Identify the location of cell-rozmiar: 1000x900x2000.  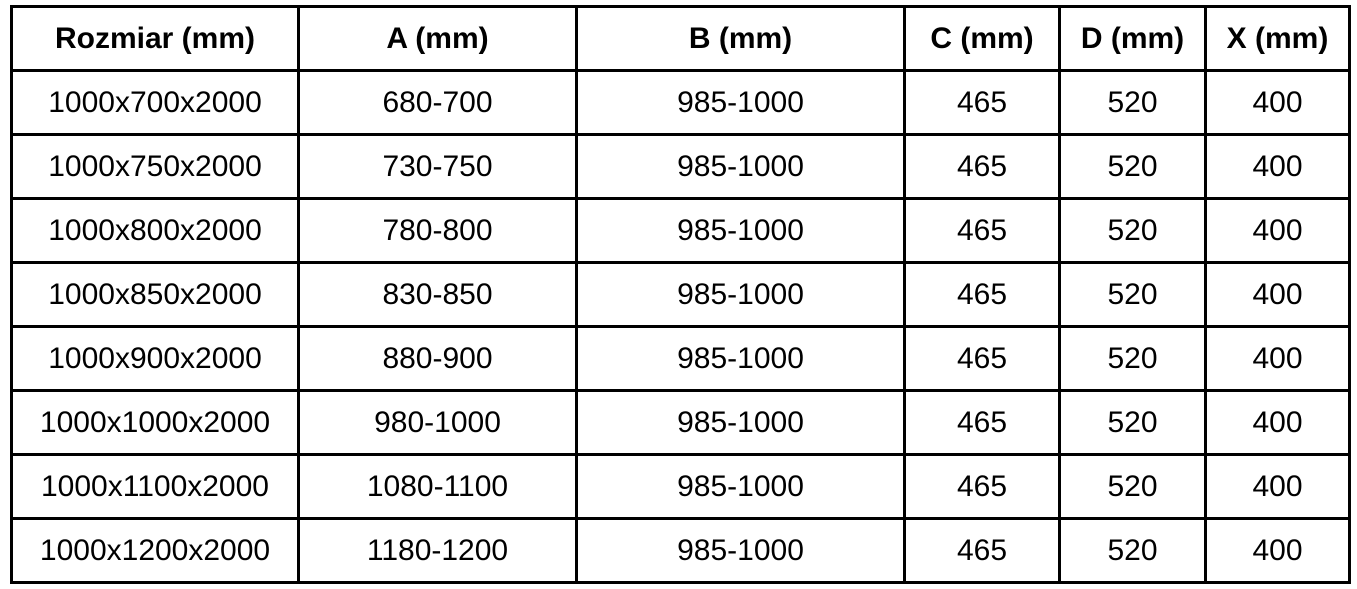
(155, 358).